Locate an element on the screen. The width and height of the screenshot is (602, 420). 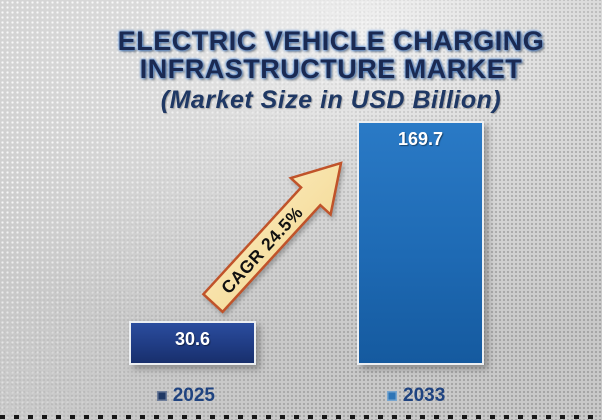
chart-subtitle: (Market Size in USD Billion) is located at coordinates (331, 100).